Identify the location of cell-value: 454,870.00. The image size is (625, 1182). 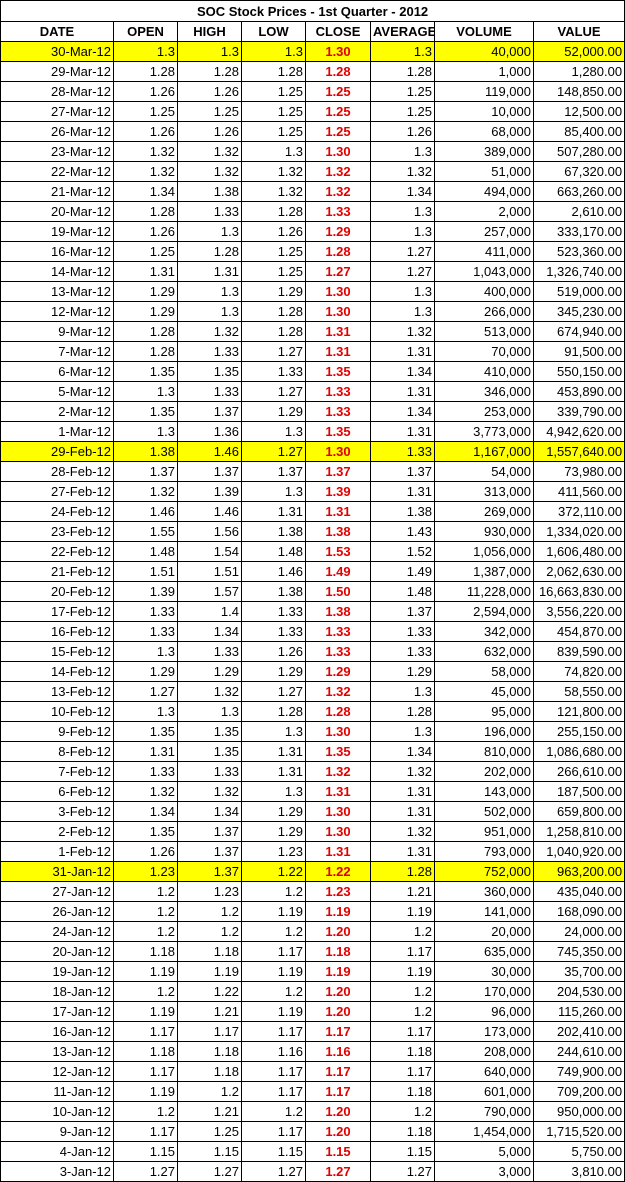
(578, 631).